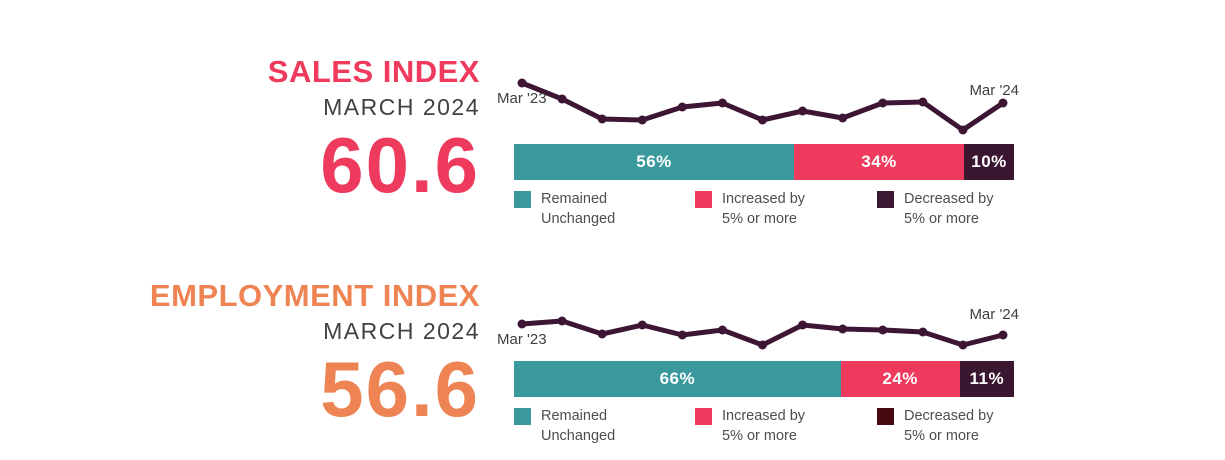 The image size is (1225, 460). What do you see at coordinates (654, 162) in the screenshot?
I see `bar-segment-56%: 56%` at bounding box center [654, 162].